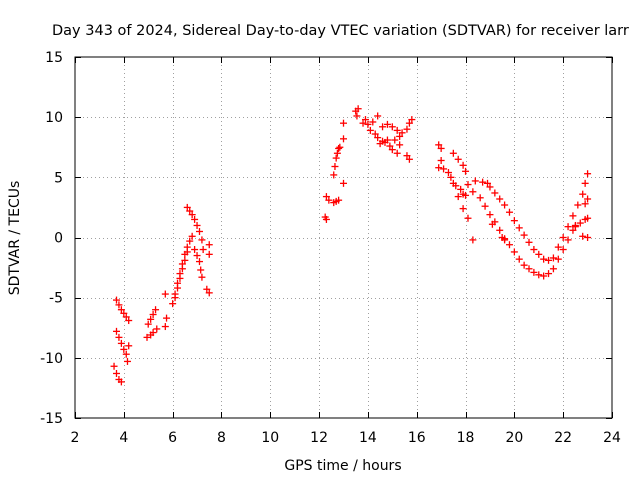 The image size is (640, 480). What do you see at coordinates (15, 238) in the screenshot?
I see `y-axis-label: SDTVAR / TECUs` at bounding box center [15, 238].